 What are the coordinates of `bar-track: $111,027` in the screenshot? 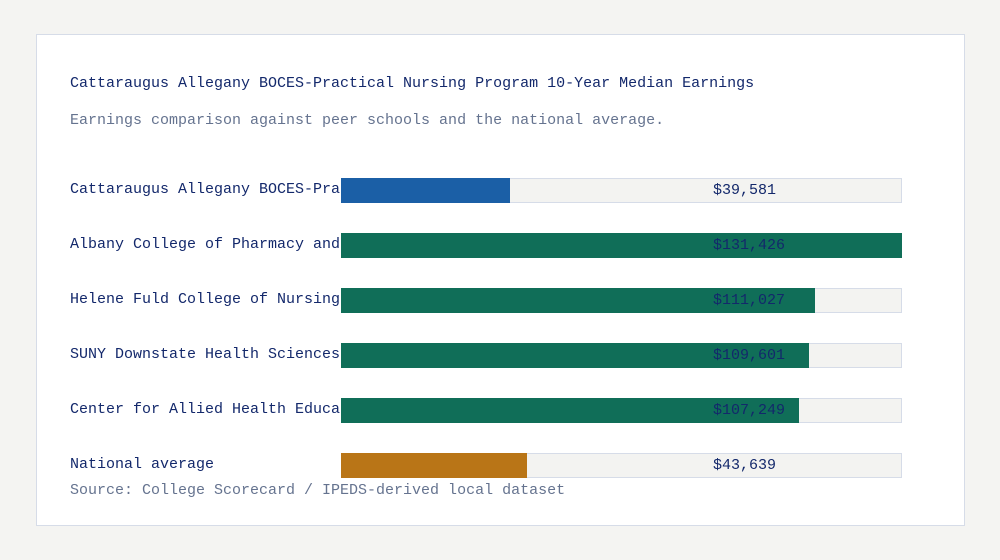 It's located at (621, 300).